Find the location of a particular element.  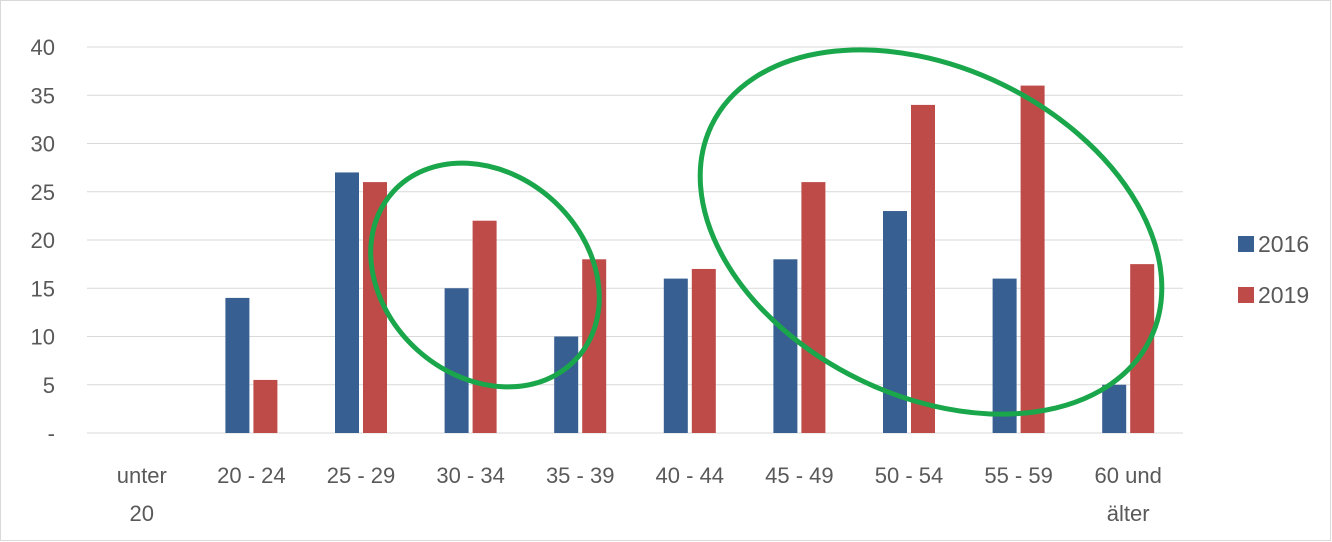

x-tick-label: 55 - 59 is located at coordinates (1018, 475).